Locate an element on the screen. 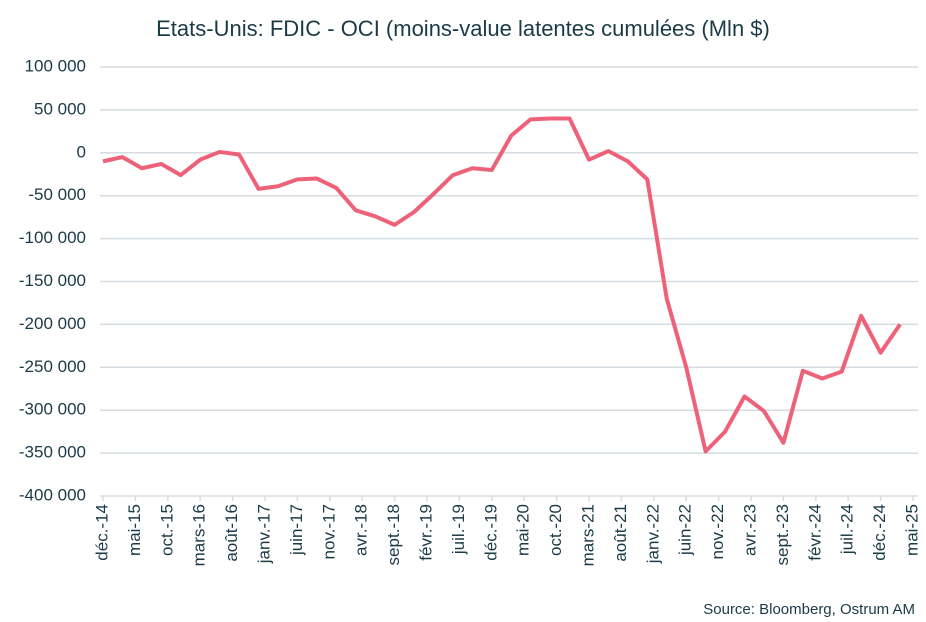 The image size is (926, 622). source: Source: Bloomberg, Ostrum AM is located at coordinates (809, 609).